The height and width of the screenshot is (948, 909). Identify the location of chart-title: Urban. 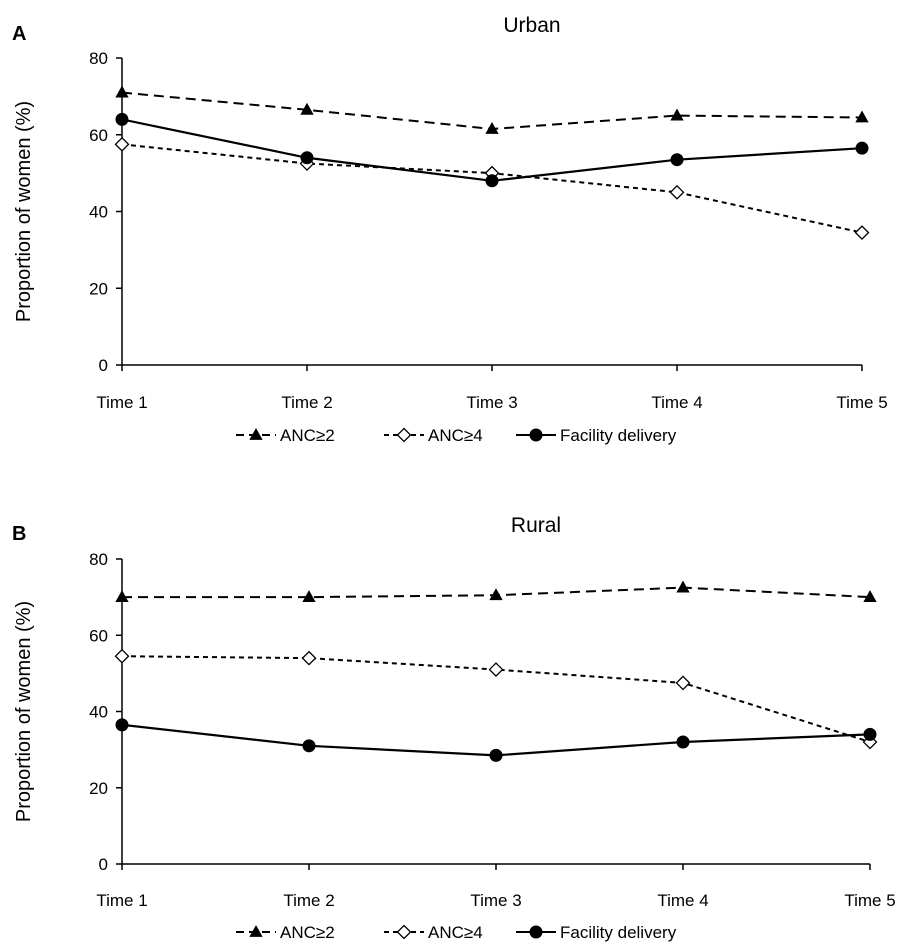
(531, 25).